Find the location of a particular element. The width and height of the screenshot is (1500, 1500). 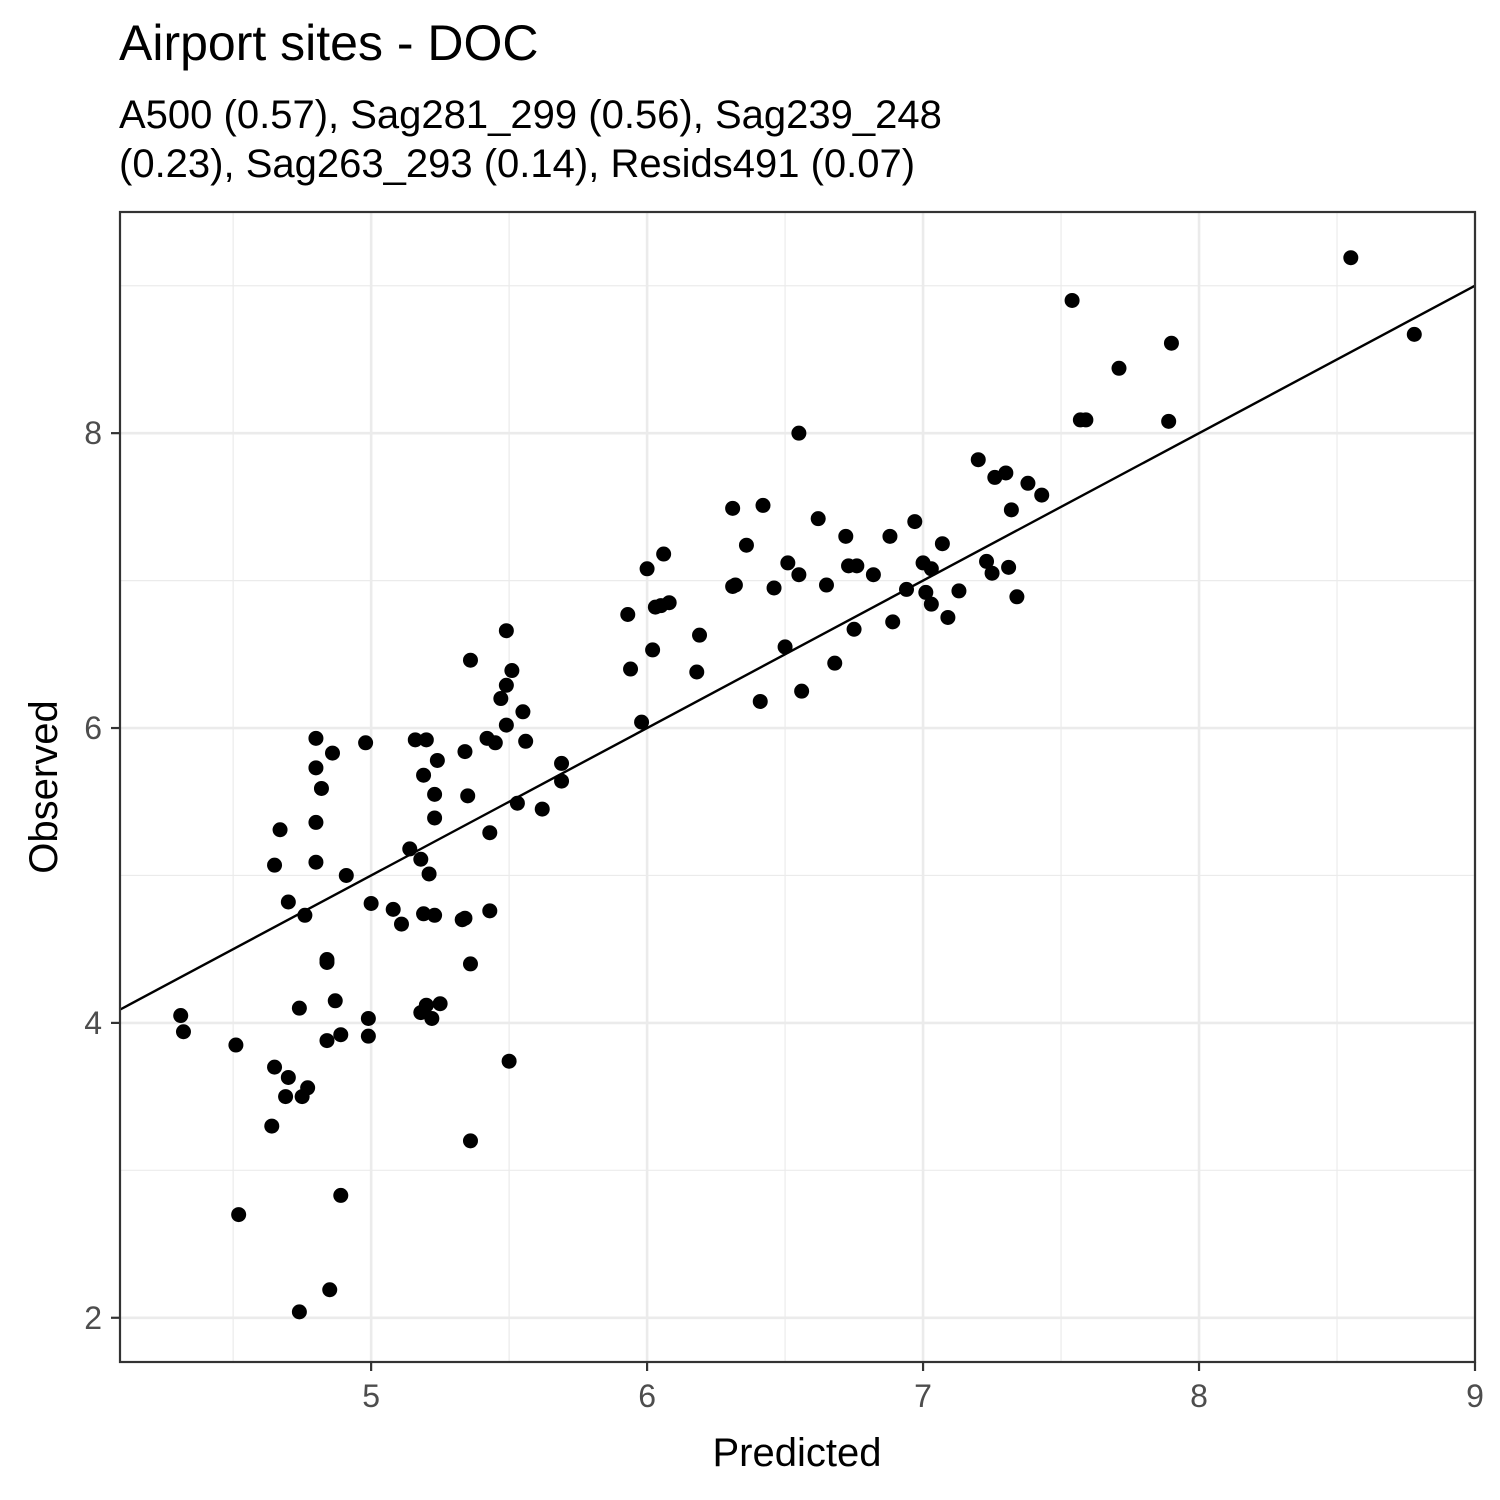

y-tick-label: 8 is located at coordinates (93, 433).